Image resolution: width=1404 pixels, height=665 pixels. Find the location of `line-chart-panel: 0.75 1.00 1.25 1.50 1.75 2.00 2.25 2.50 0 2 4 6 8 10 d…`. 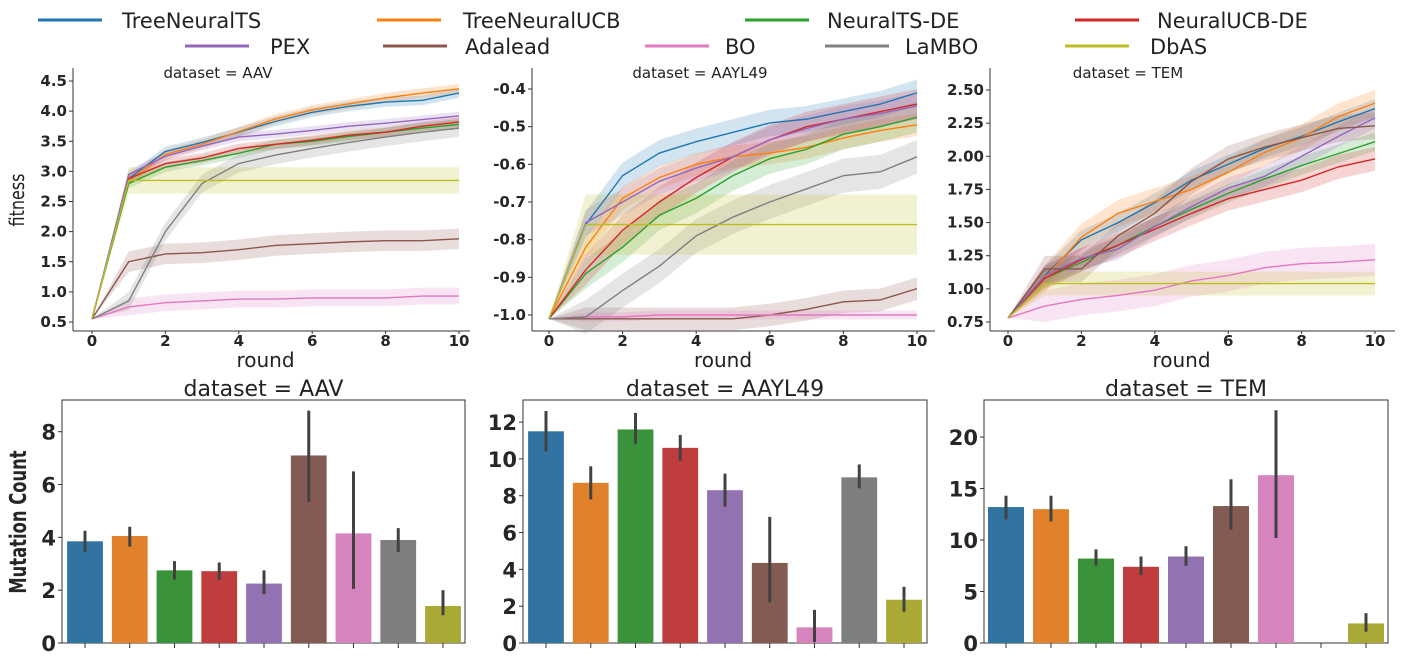

line-chart-panel: 0.75 1.00 1.25 1.50 1.75 2.00 2.25 2.50 0 2 4 6 8 10 d… is located at coordinates (1171, 218).